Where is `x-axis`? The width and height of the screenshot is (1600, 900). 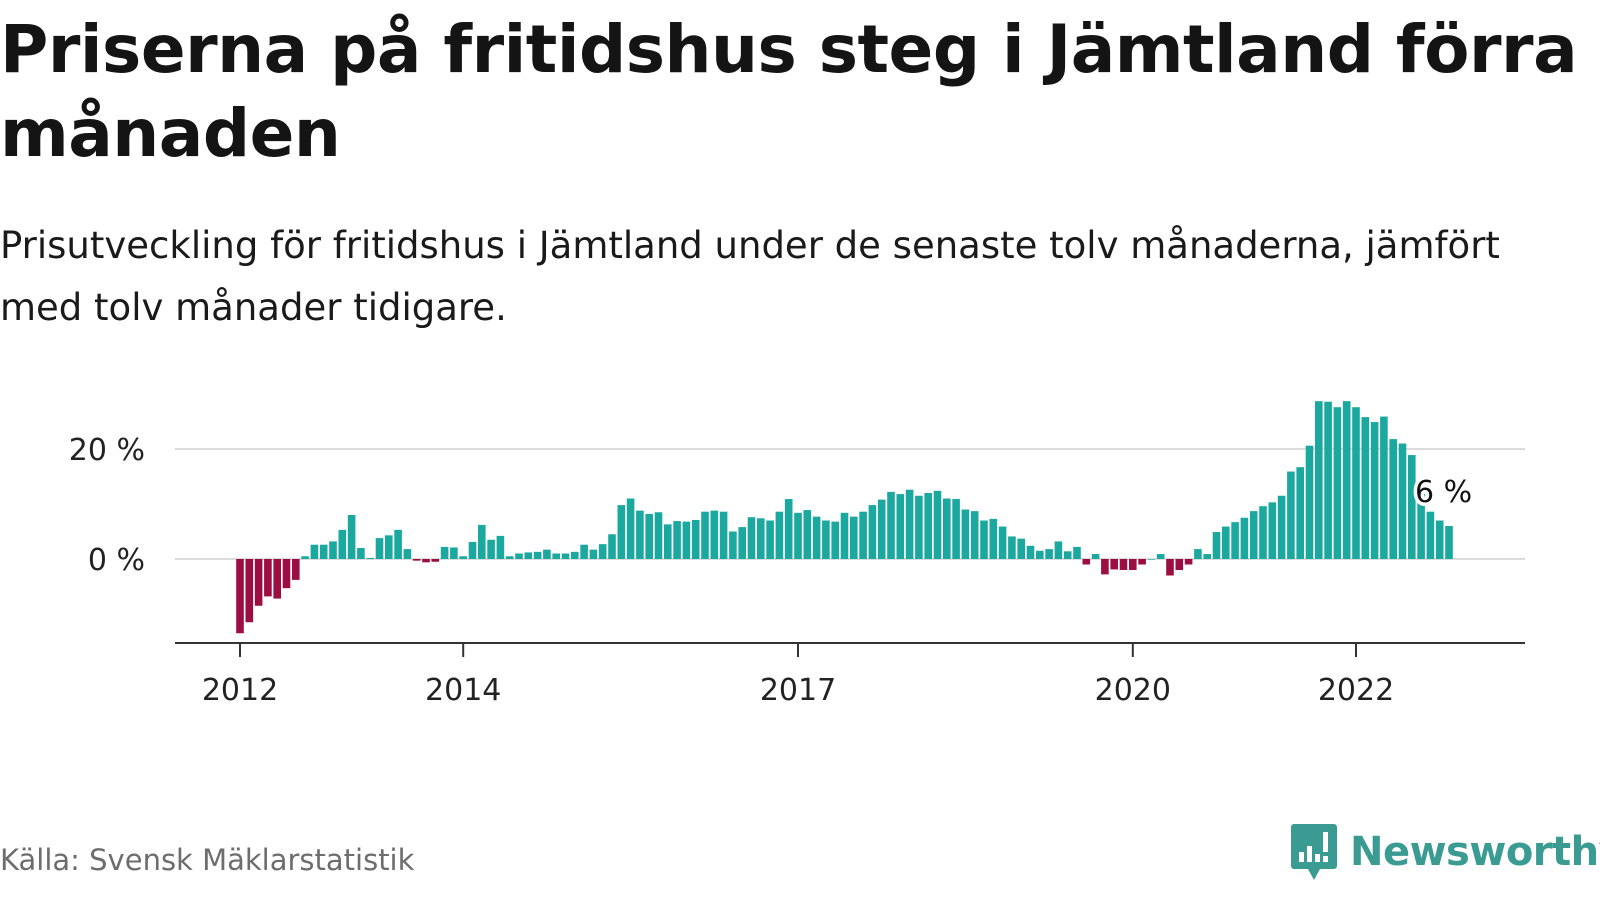 x-axis is located at coordinates (850, 649).